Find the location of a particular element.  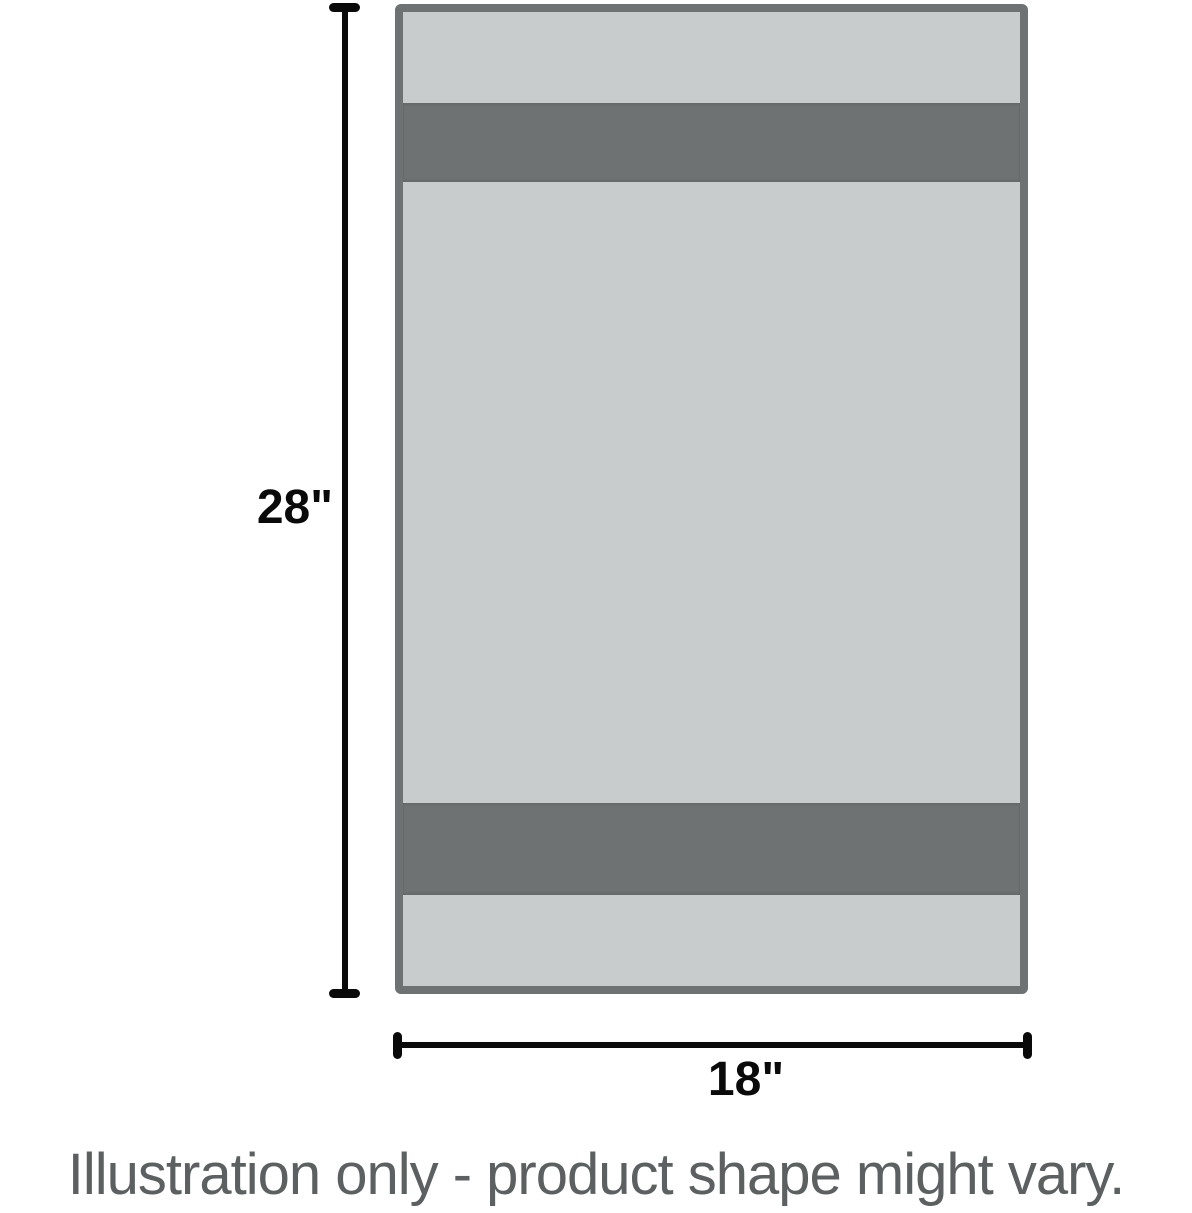

towel-top-hem is located at coordinates (711, 57).